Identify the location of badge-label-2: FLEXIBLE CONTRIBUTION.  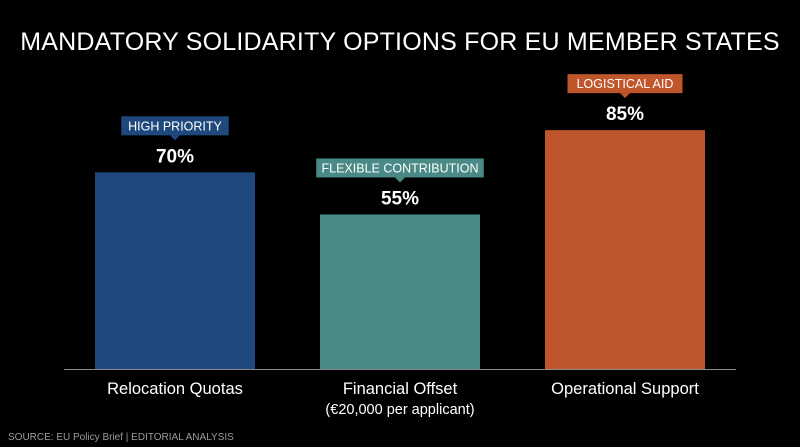
(400, 168).